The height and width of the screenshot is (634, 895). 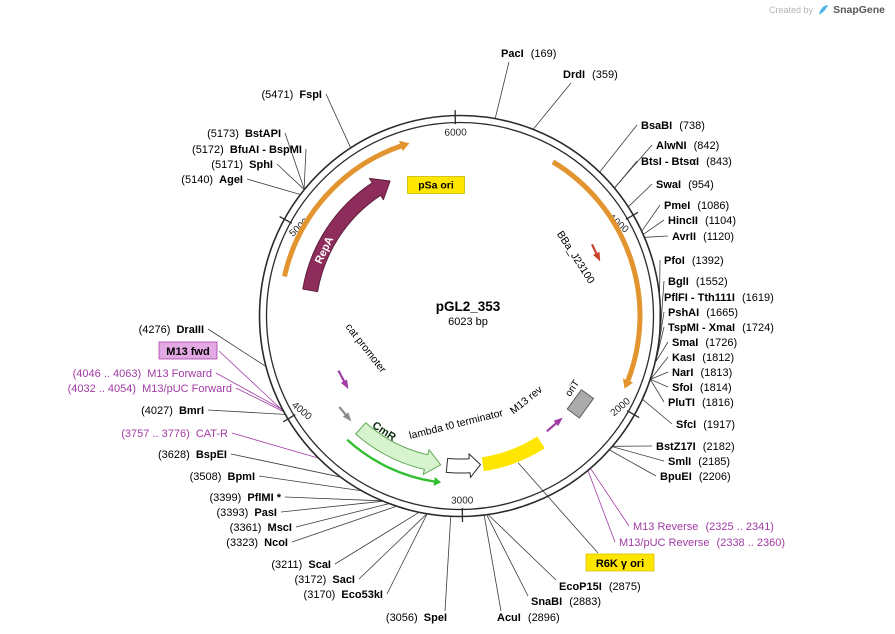 What do you see at coordinates (174, 434) in the screenshot?
I see `site-label-text: (3757 .. 3776) CAT-R` at bounding box center [174, 434].